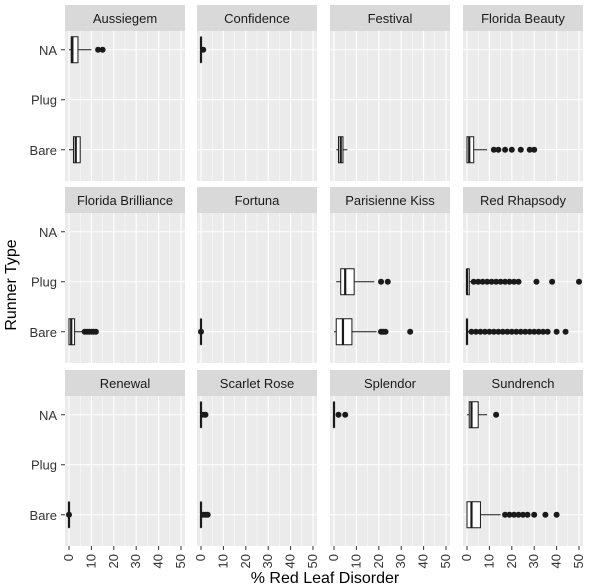  What do you see at coordinates (523, 383) in the screenshot?
I see `facet-title: Sundrench` at bounding box center [523, 383].